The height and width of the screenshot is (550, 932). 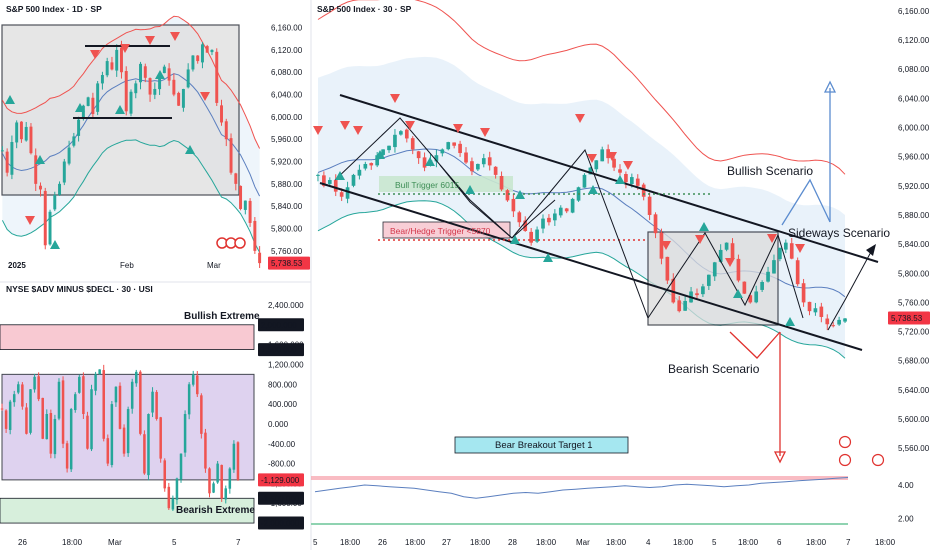 What do you see at coordinates (127, 265) in the screenshot?
I see `daily-x-tick-label: Feb` at bounding box center [127, 265].